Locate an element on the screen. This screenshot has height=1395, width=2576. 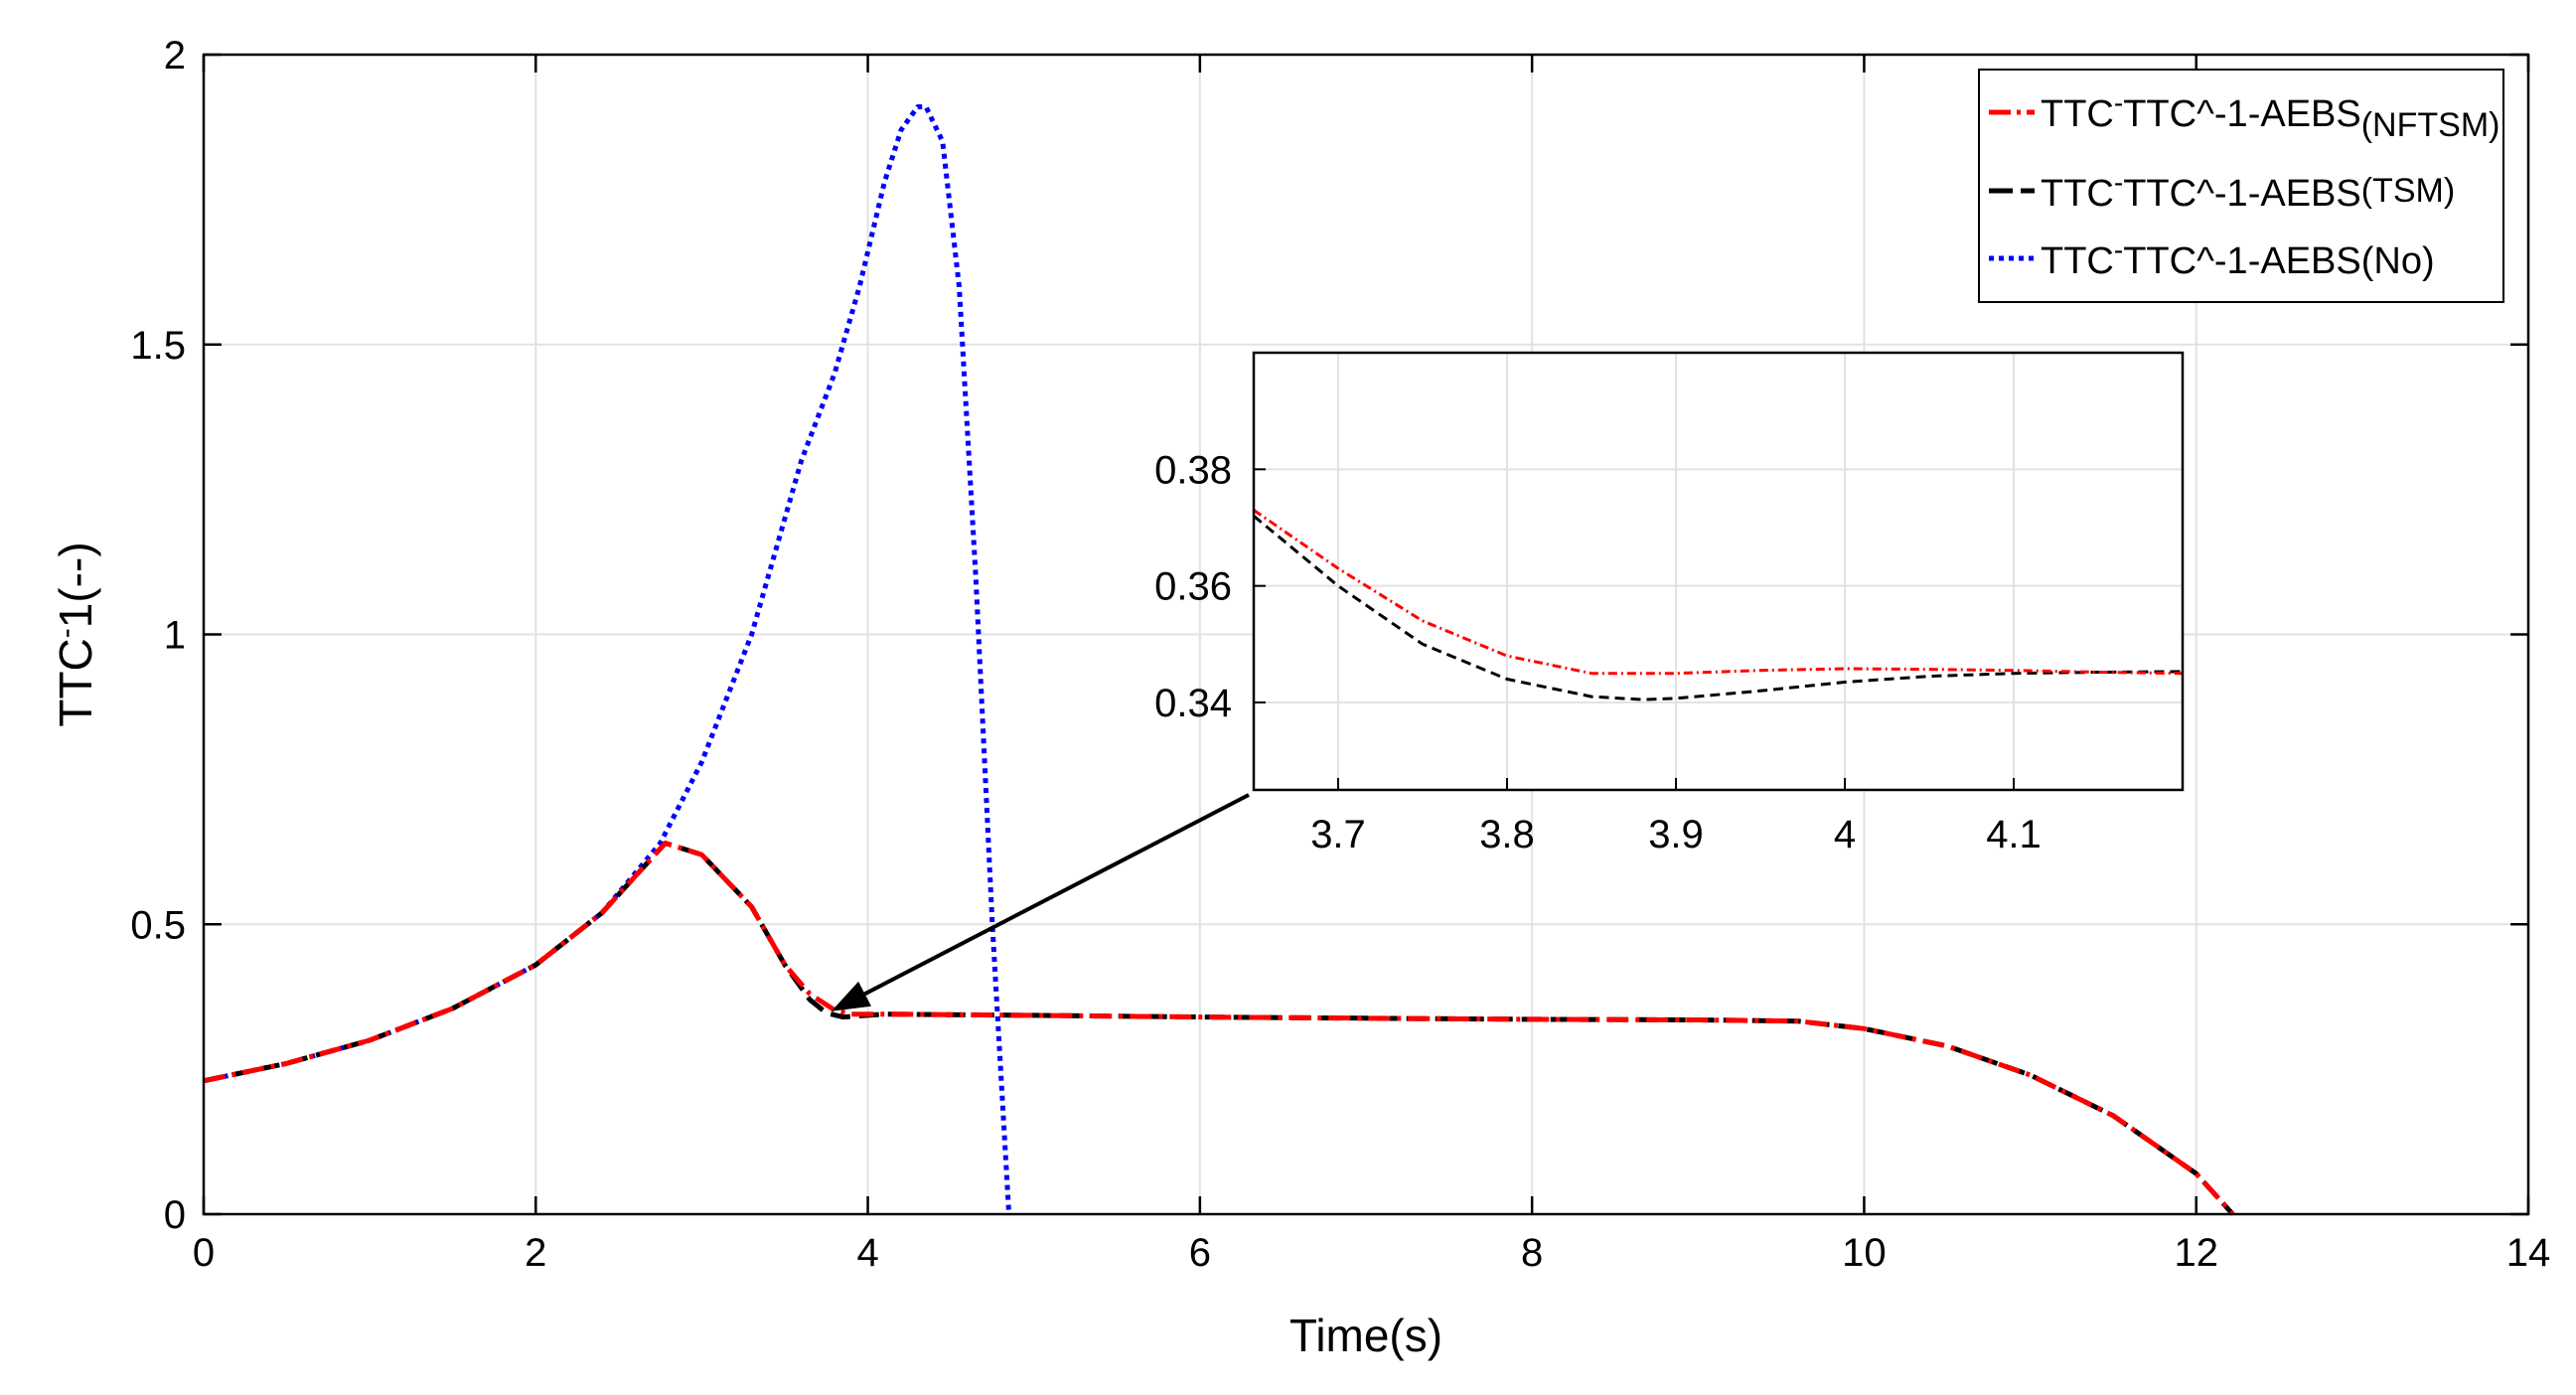
inset-y-tick-label: 0.34 is located at coordinates (1193, 703).